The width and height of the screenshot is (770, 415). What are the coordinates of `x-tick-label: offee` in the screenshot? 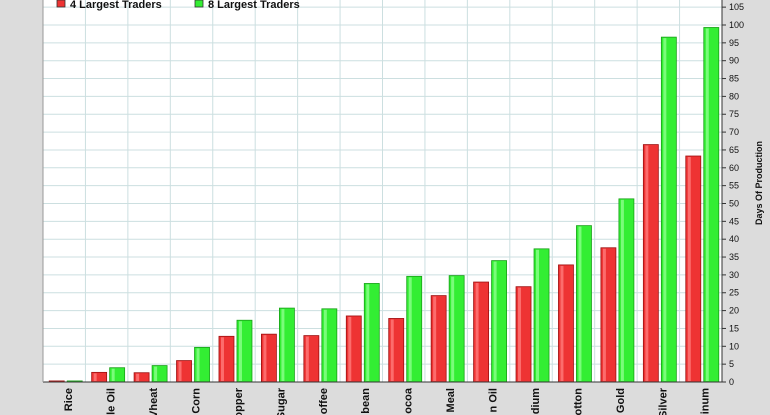 It's located at (324, 401).